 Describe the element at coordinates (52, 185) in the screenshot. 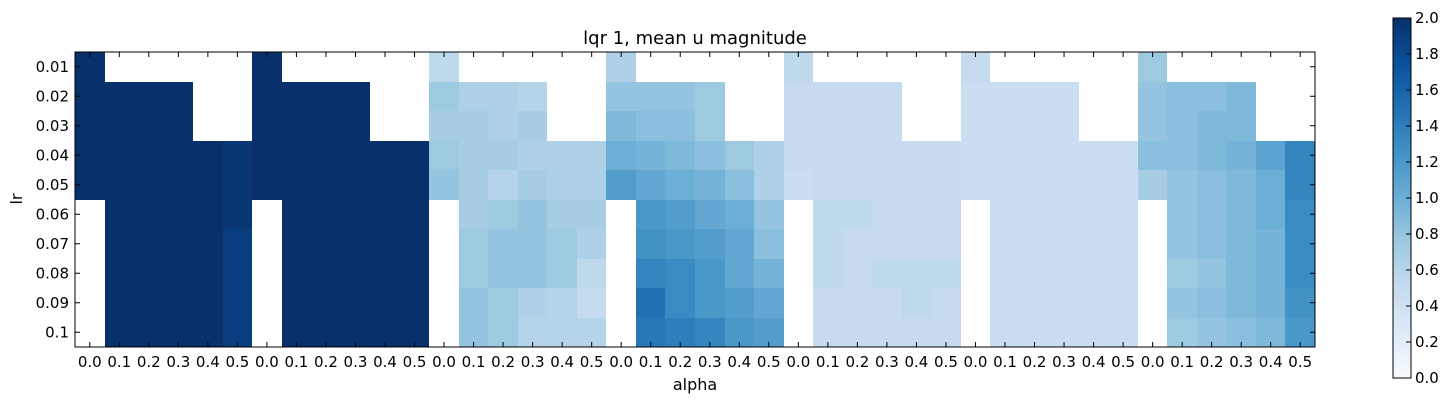

I see `y-tick-label: 0.05` at that location.